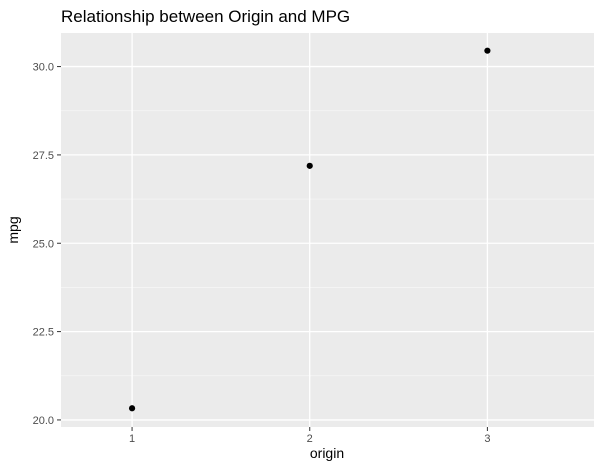 The width and height of the screenshot is (600, 469). I want to click on y-axis-tick-labels: 20.0 22.5 25.0 27.5 30.0, so click(43, 244).